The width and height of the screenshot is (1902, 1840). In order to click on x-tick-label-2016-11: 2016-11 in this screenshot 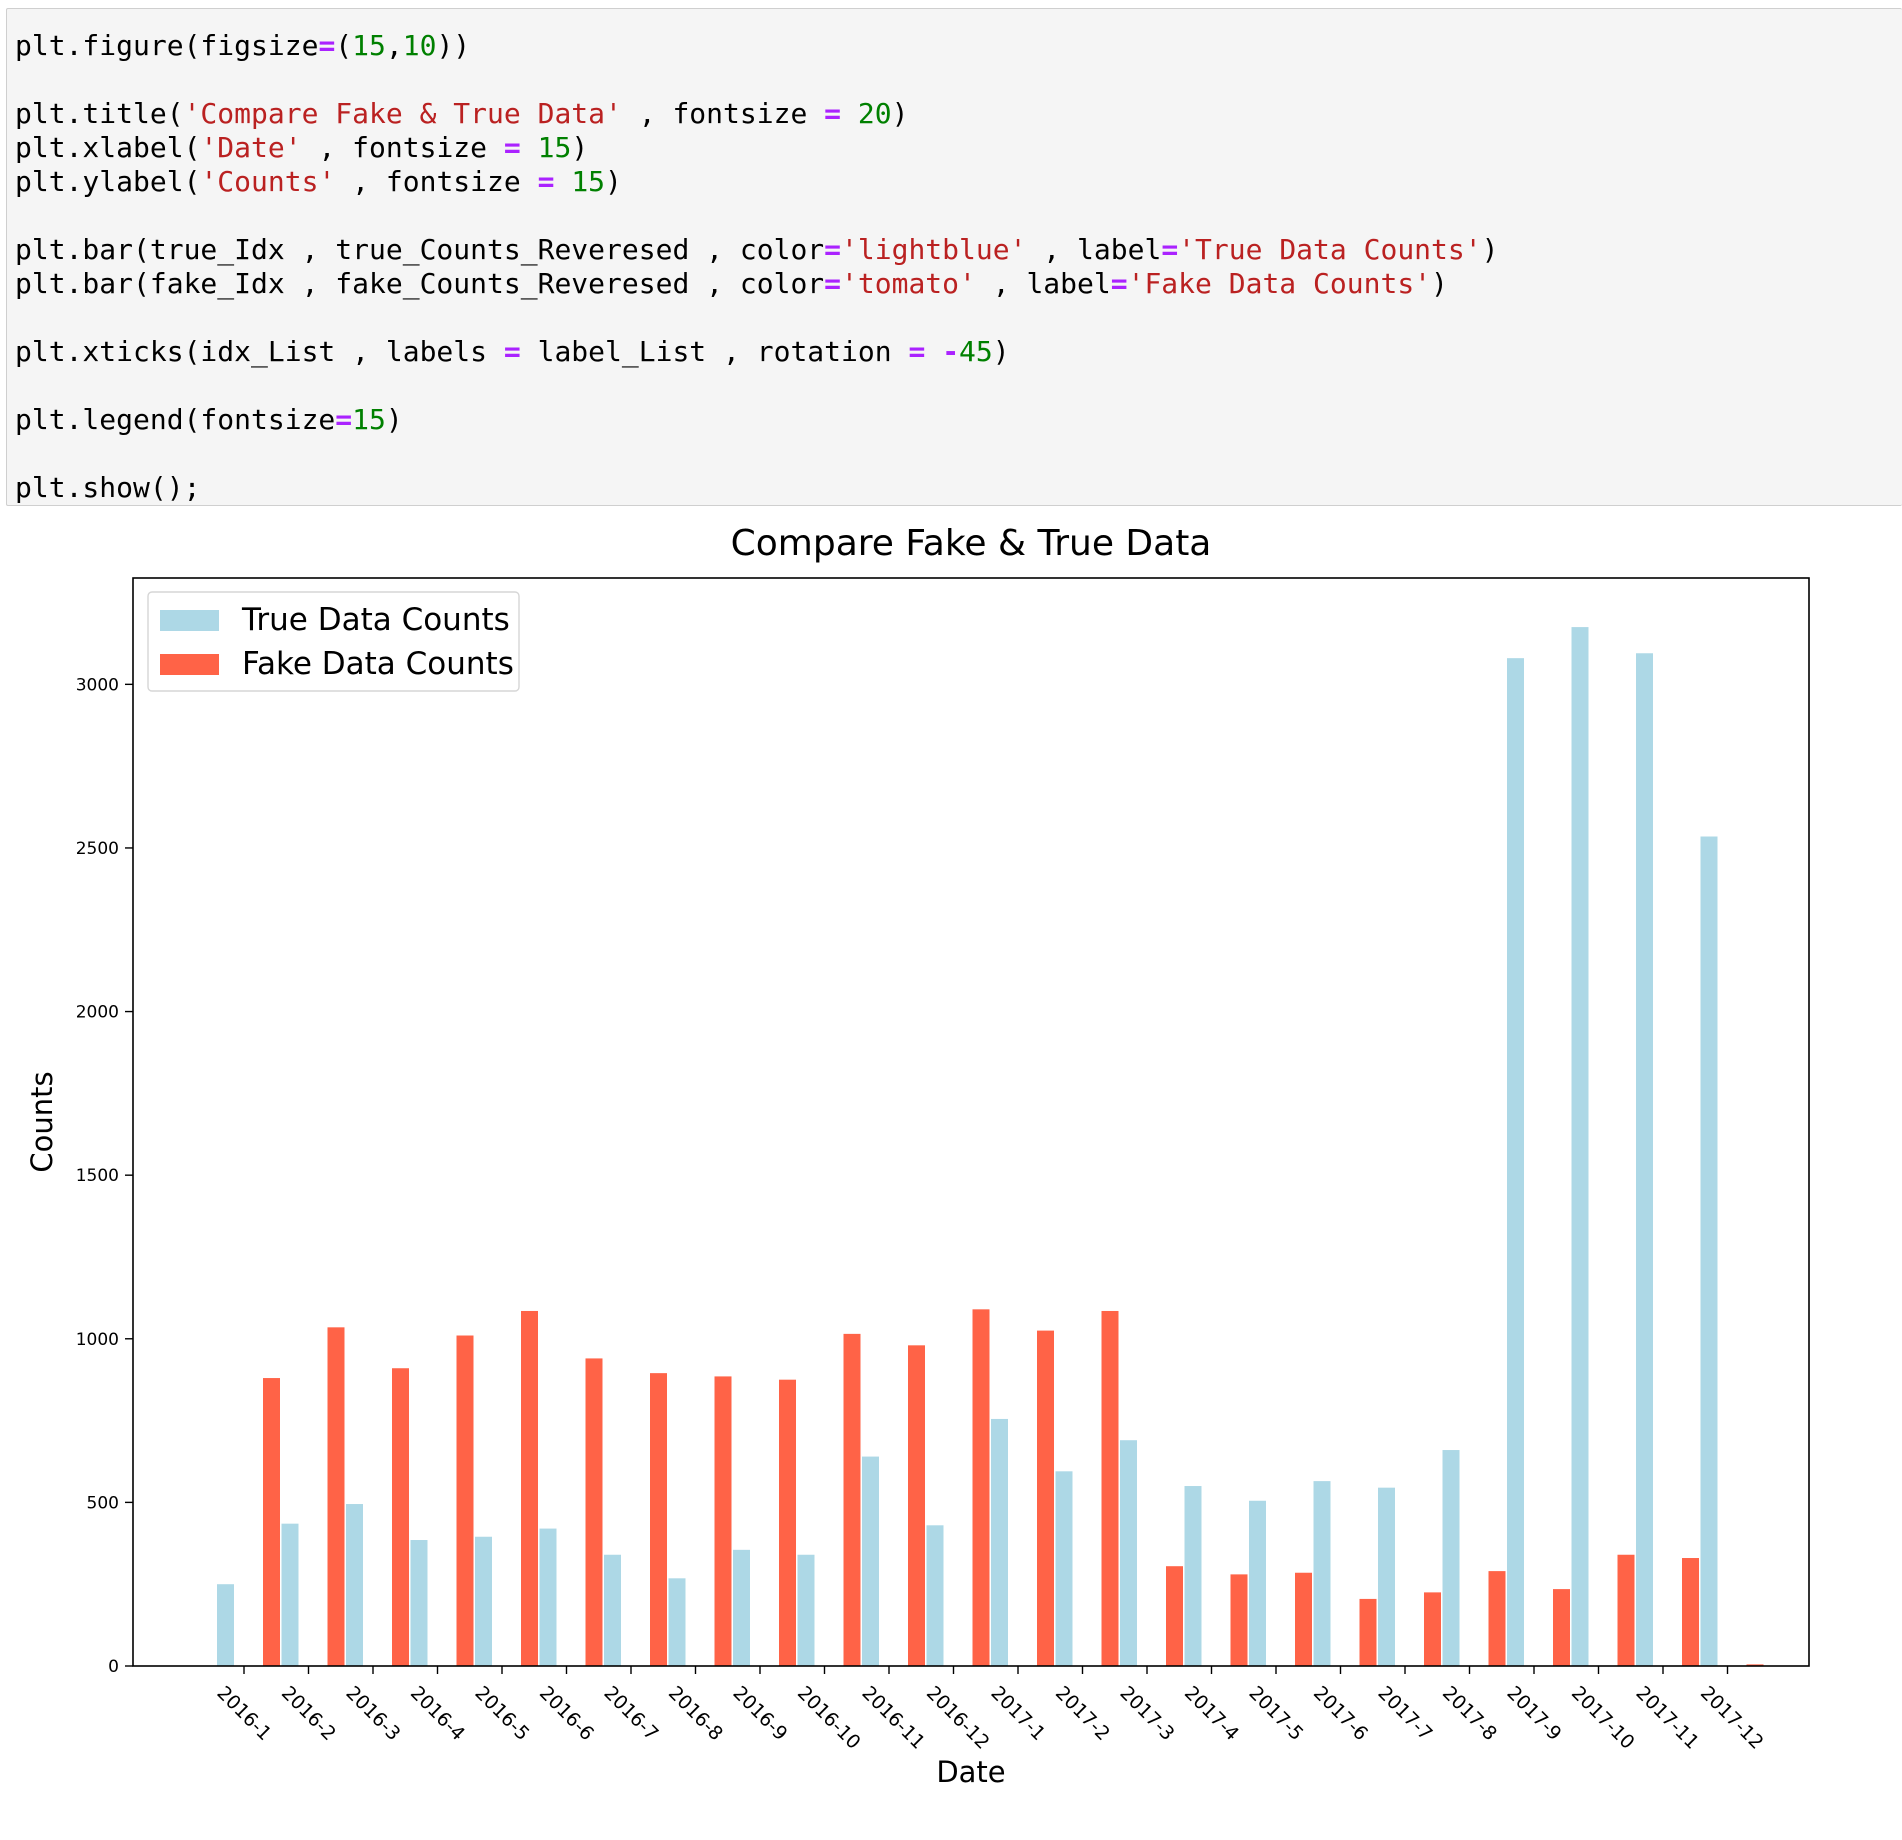, I will do `click(893, 1718)`.